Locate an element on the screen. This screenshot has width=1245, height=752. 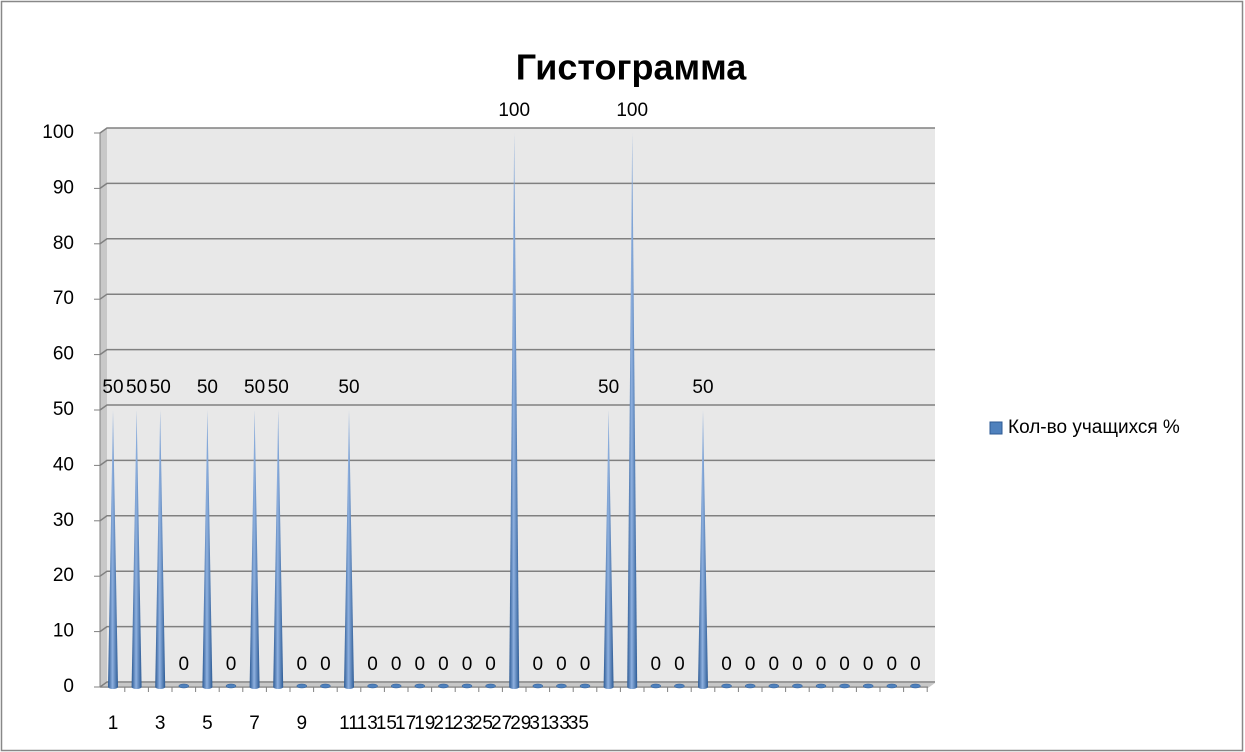
x-tick-label: 15 is located at coordinates (386, 723).